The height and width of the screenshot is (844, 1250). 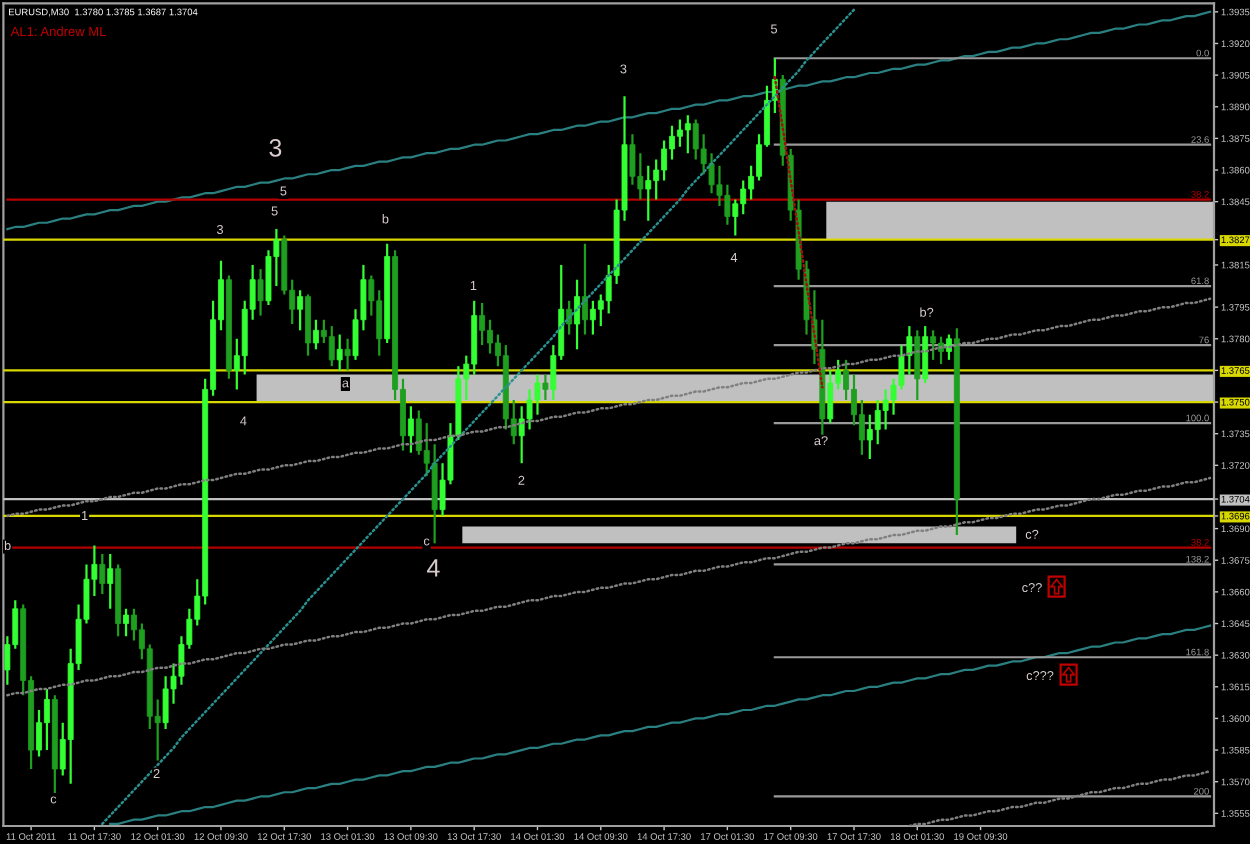 What do you see at coordinates (433, 568) in the screenshot?
I see `annotation: 4` at bounding box center [433, 568].